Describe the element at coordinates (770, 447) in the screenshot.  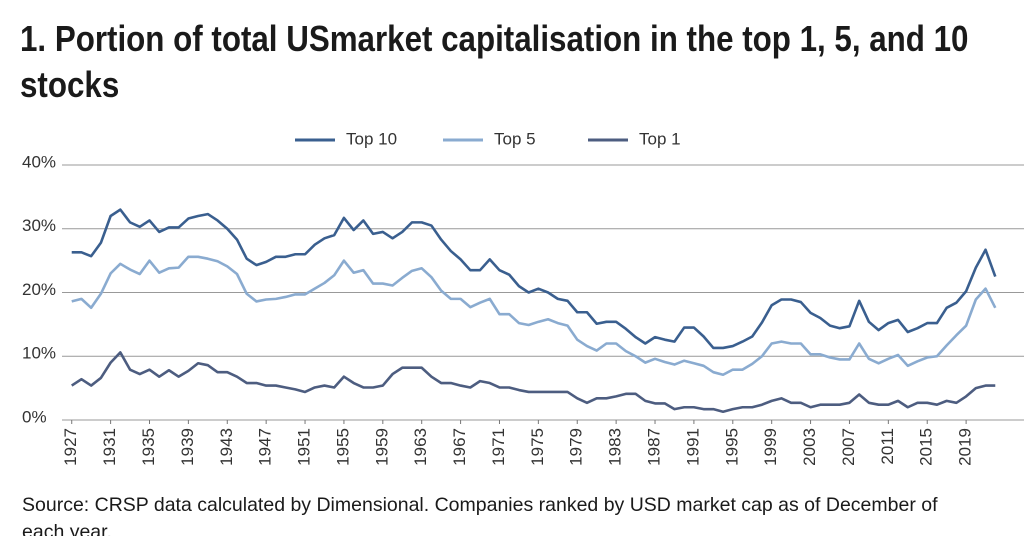
I see `x-tick-label: 1999` at that location.